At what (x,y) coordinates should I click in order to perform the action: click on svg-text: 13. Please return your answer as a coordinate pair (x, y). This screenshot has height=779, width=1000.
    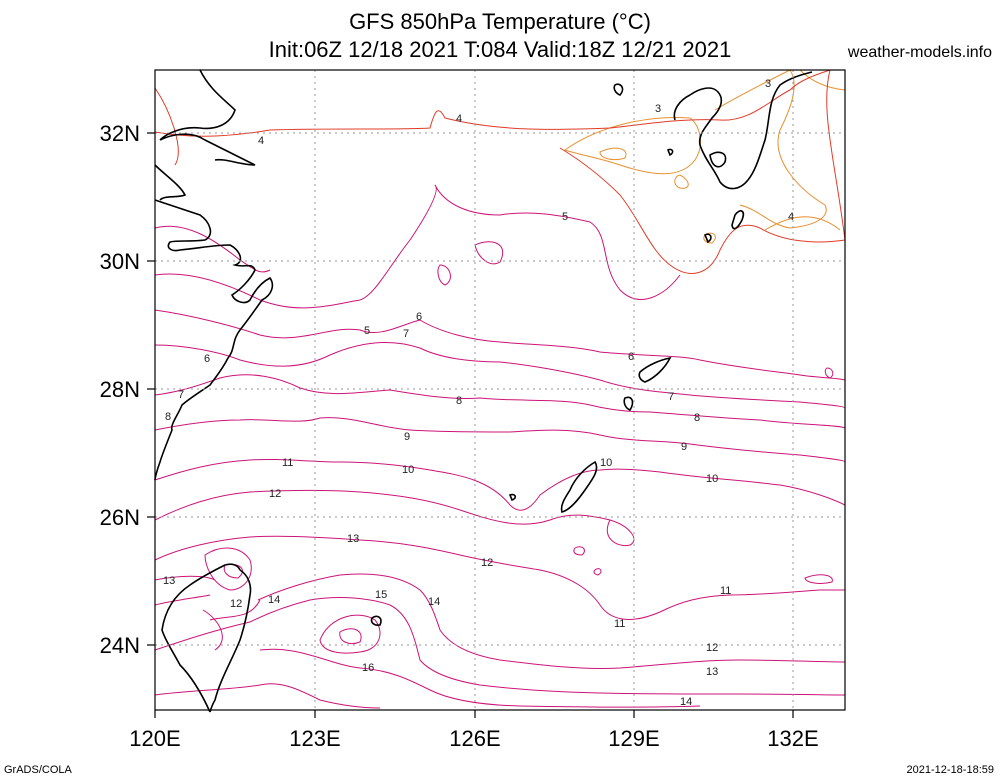
    Looking at the image, I should click on (169, 581).